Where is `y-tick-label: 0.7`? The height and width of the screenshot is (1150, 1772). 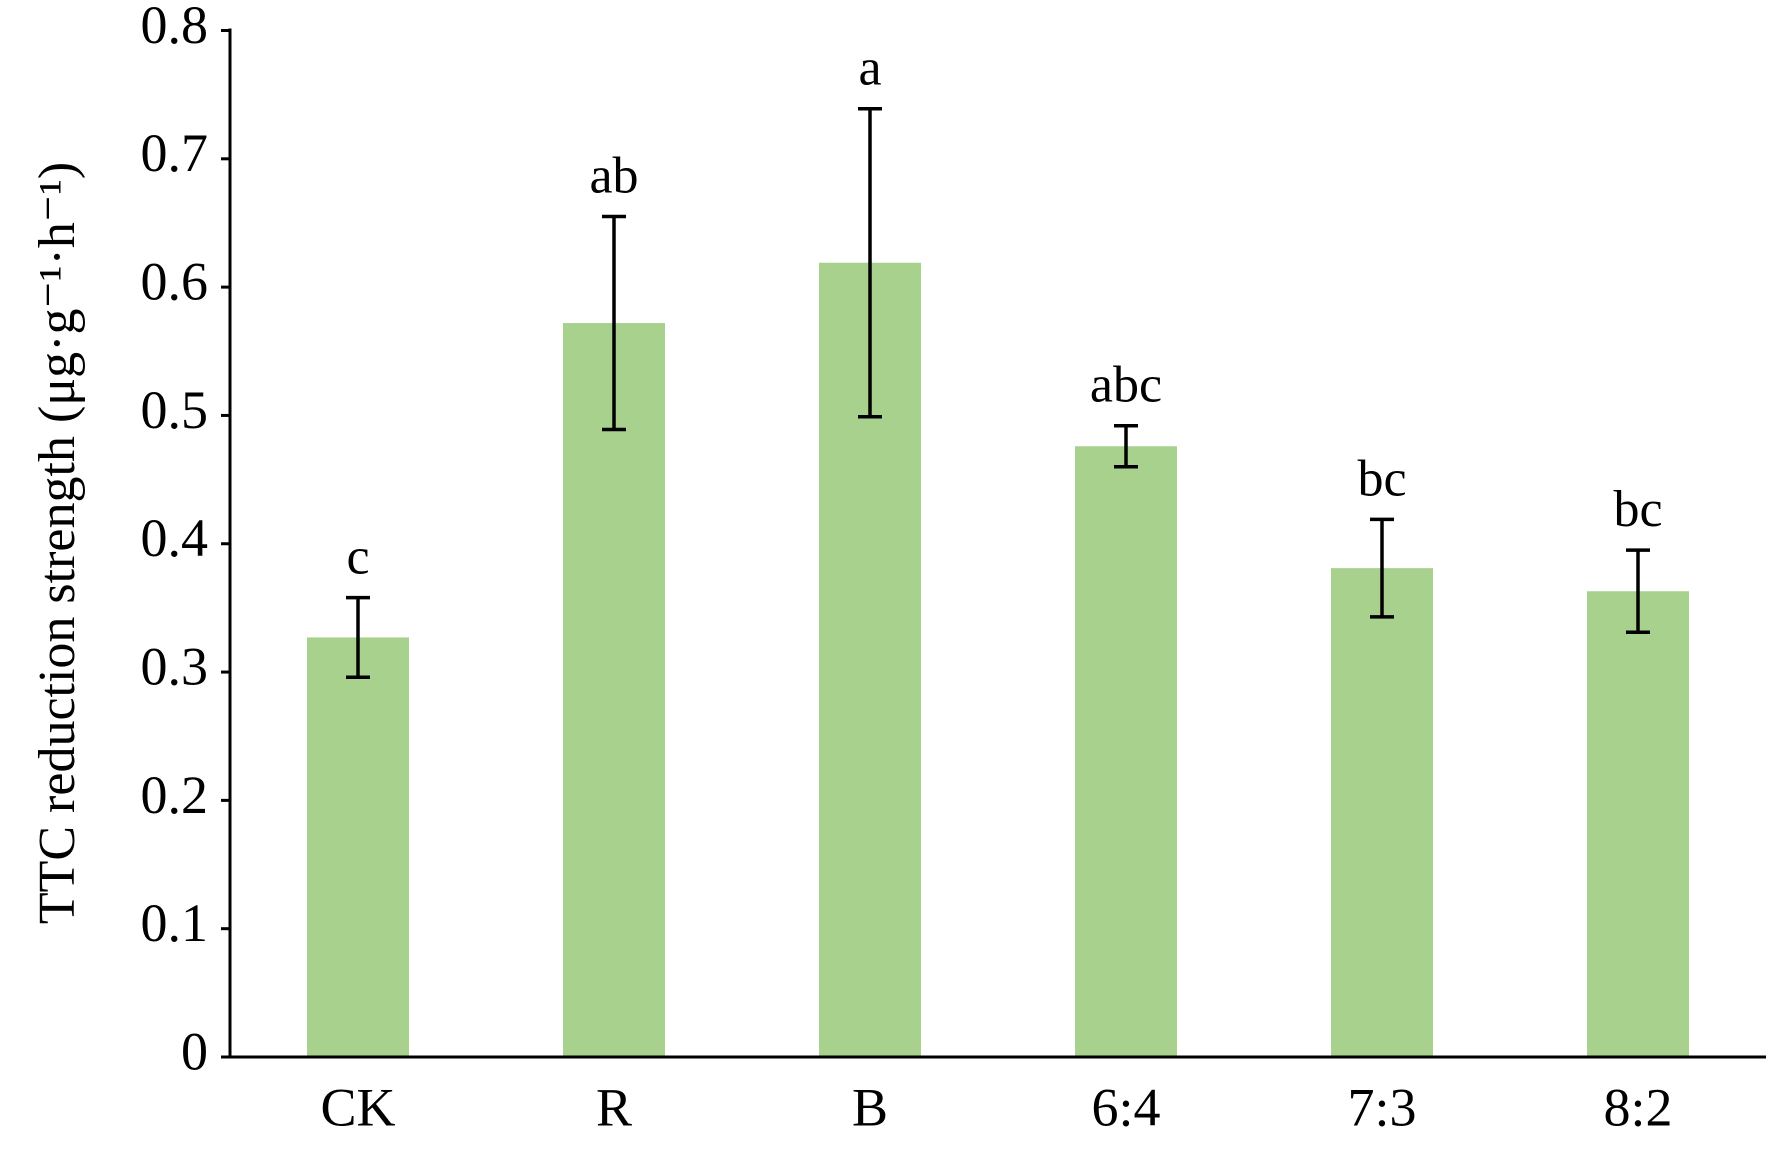
y-tick-label: 0.7 is located at coordinates (175, 153).